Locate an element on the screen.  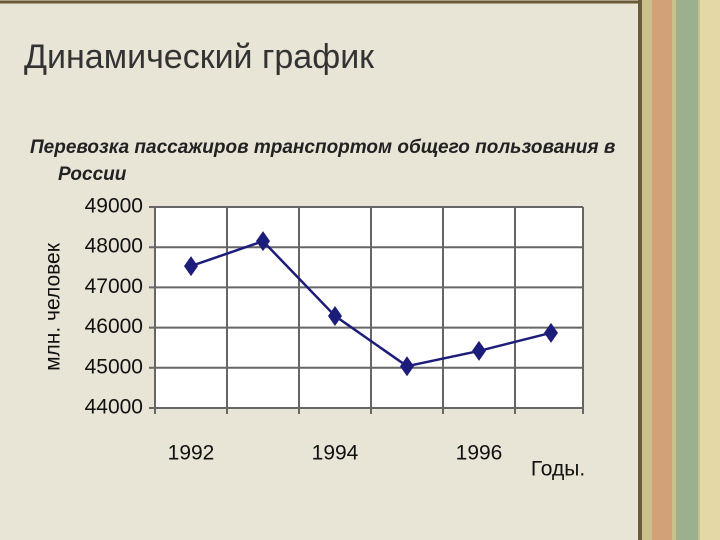
data-line is located at coordinates (371, 303).